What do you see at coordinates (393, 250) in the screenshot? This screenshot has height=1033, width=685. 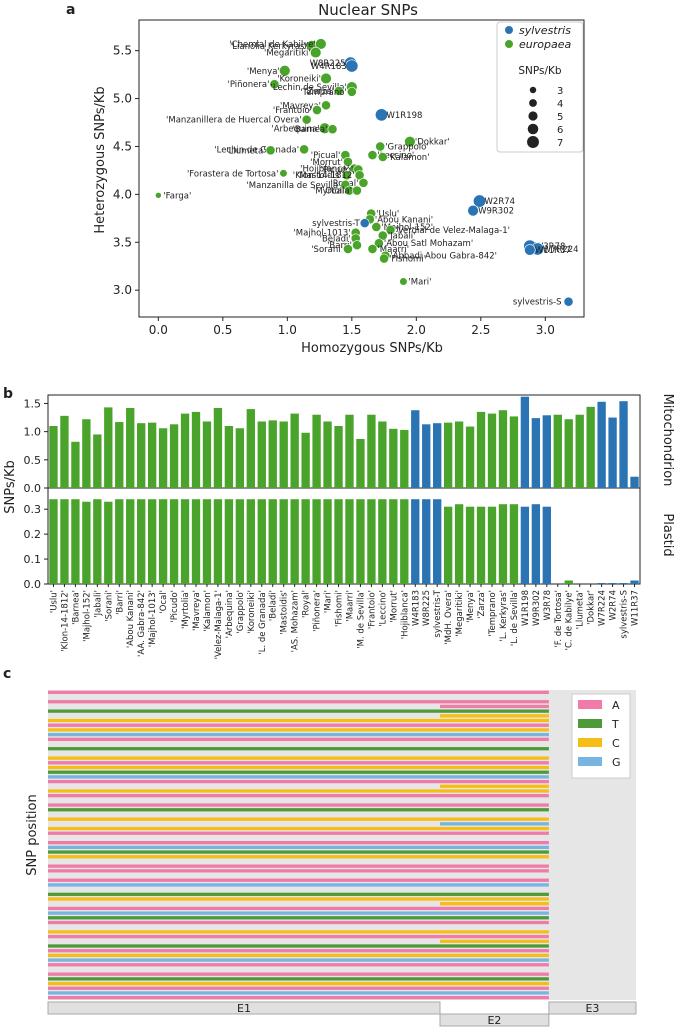 I see `scatter-point-label: 'Maarri'` at bounding box center [393, 250].